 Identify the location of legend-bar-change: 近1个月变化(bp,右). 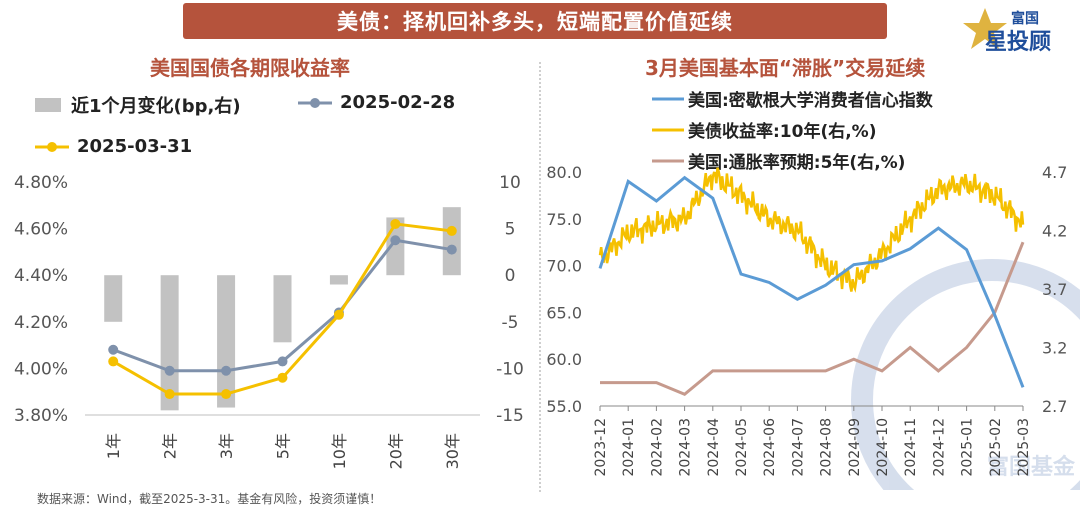
(138, 105).